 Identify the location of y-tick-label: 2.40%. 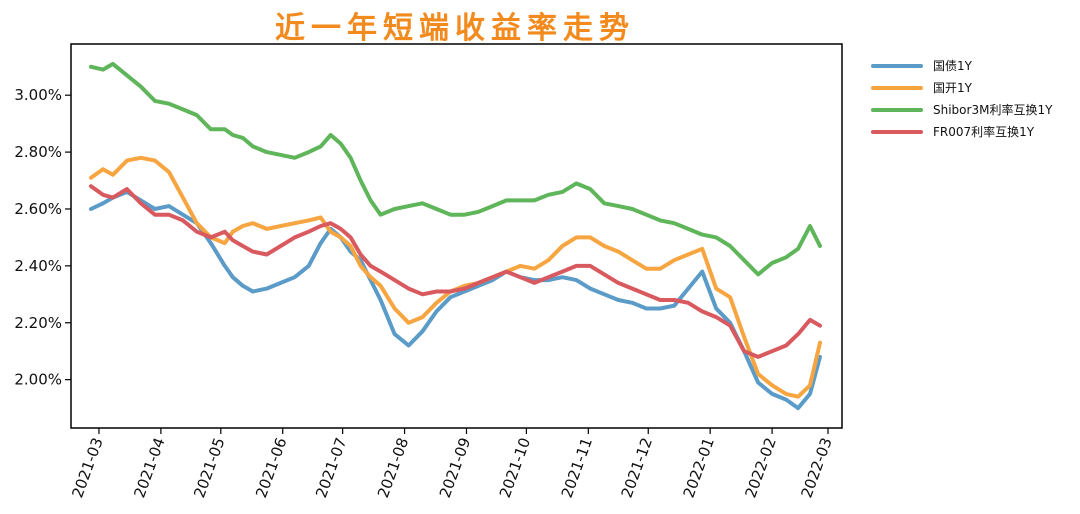
(38, 266).